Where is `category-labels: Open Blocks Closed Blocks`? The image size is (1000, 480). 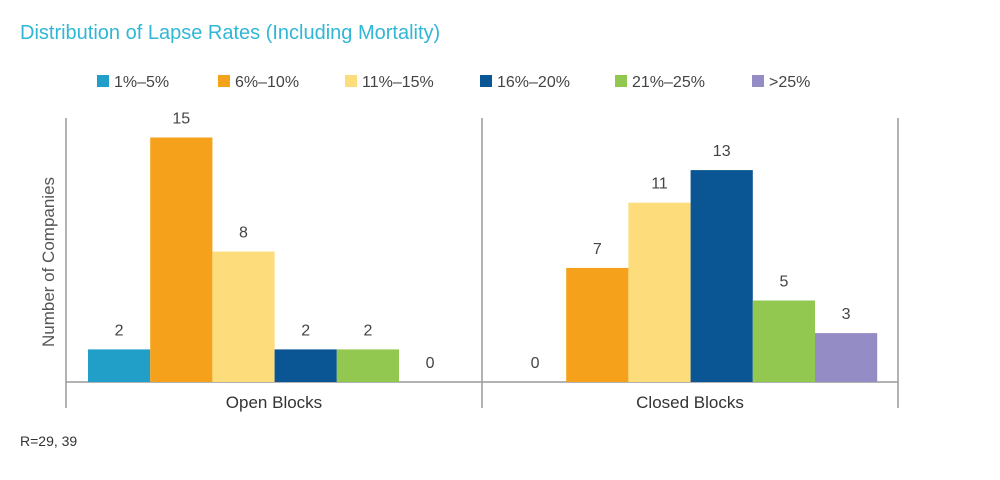
category-labels: Open Blocks Closed Blocks is located at coordinates (485, 402).